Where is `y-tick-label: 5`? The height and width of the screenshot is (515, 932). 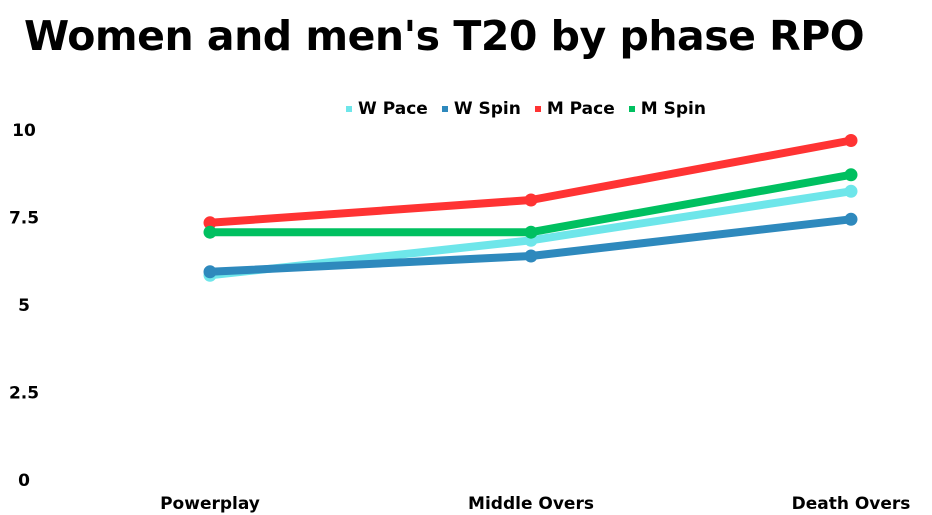
y-tick-label: 5 is located at coordinates (24, 306).